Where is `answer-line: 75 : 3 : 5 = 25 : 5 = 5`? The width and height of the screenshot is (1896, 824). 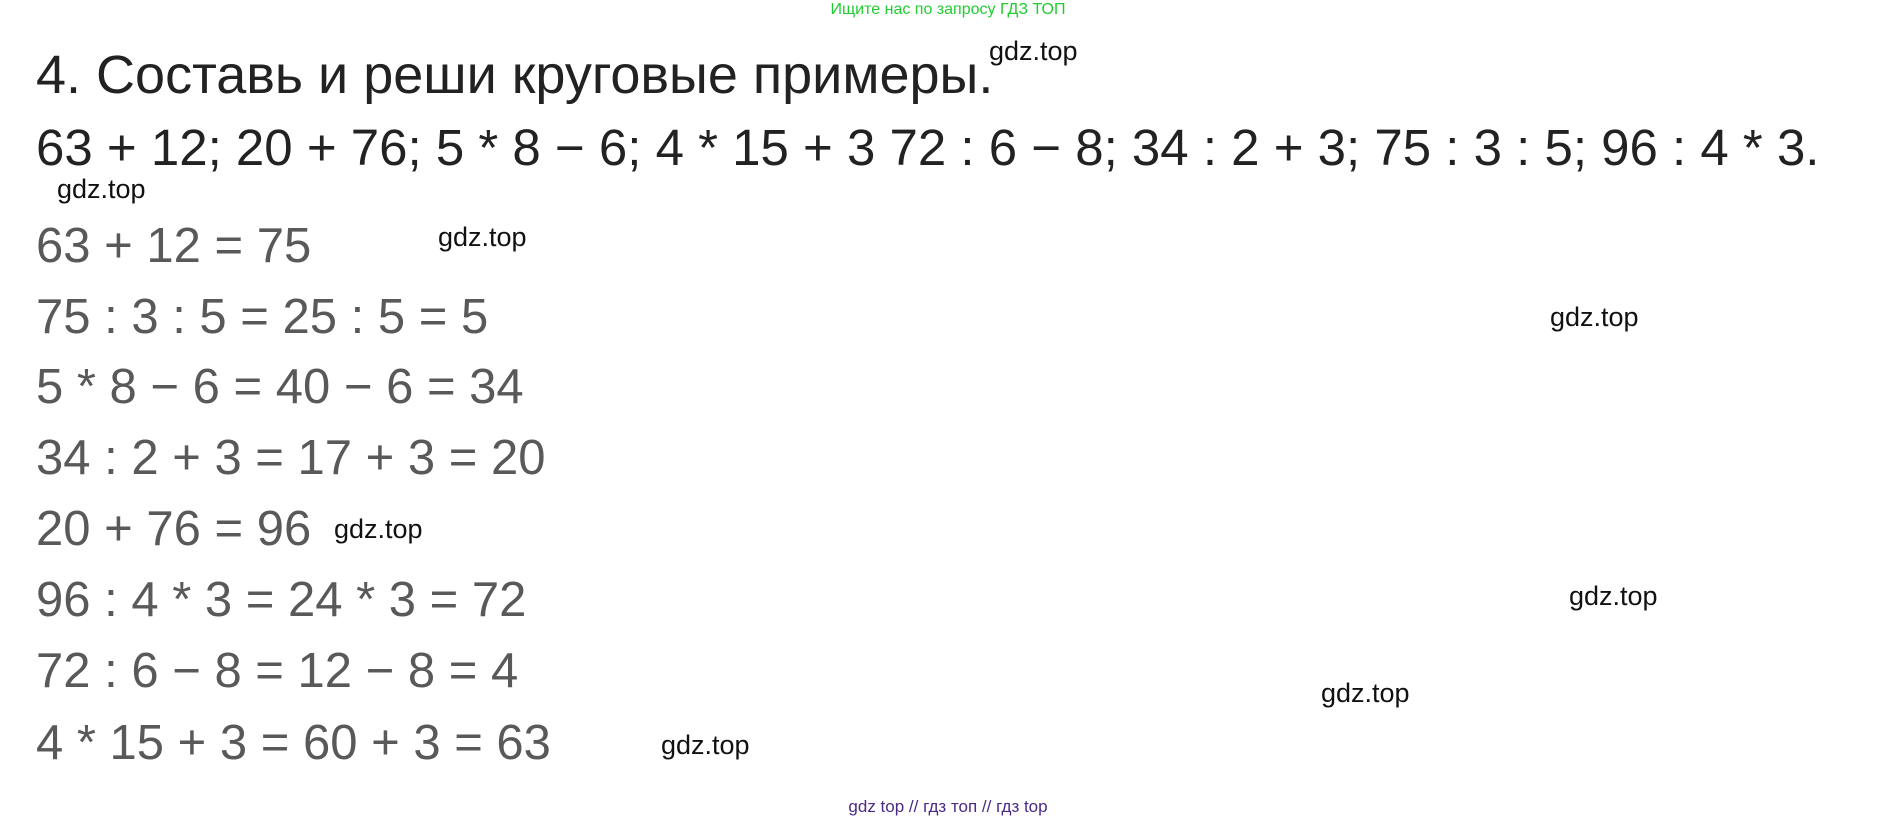
answer-line: 75 : 3 : 5 = 25 : 5 = 5 is located at coordinates (262, 317).